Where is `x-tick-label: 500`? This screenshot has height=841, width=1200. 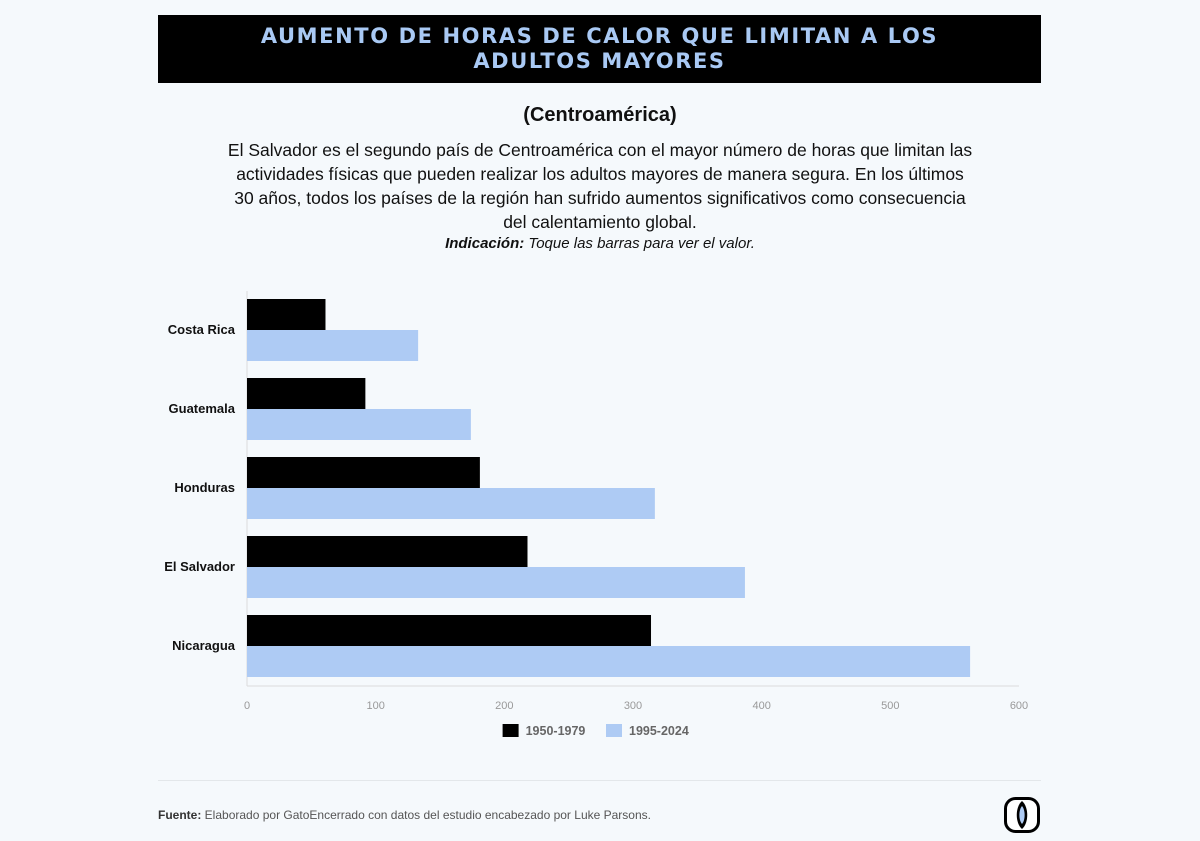 x-tick-label: 500 is located at coordinates (890, 706).